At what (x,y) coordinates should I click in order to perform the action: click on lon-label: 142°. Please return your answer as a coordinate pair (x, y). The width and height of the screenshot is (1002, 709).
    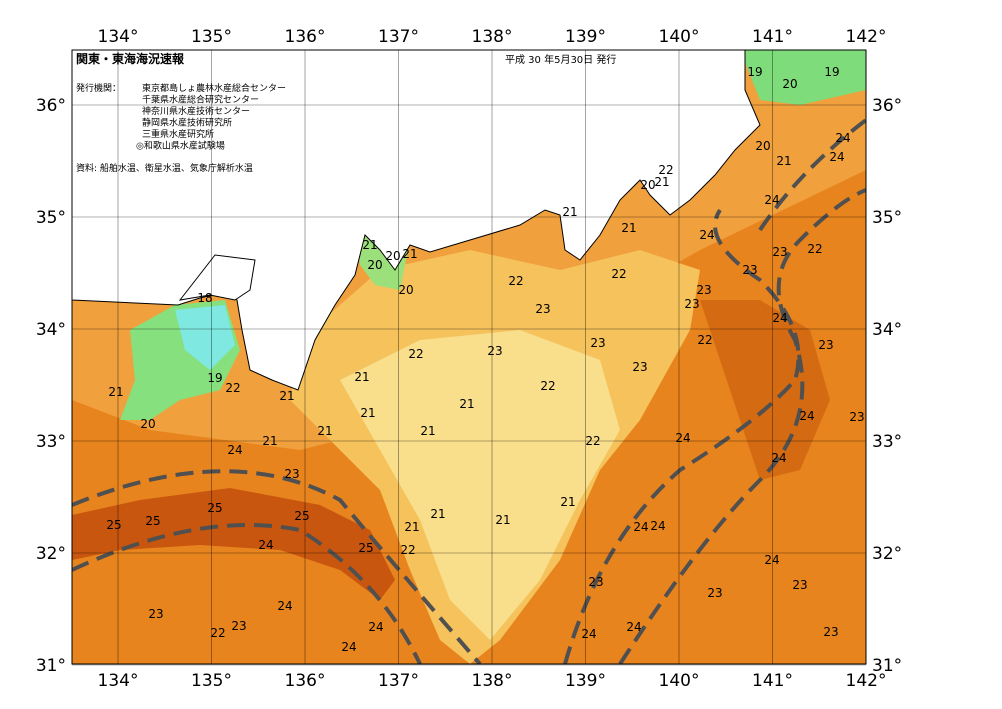
    Looking at the image, I should click on (866, 37).